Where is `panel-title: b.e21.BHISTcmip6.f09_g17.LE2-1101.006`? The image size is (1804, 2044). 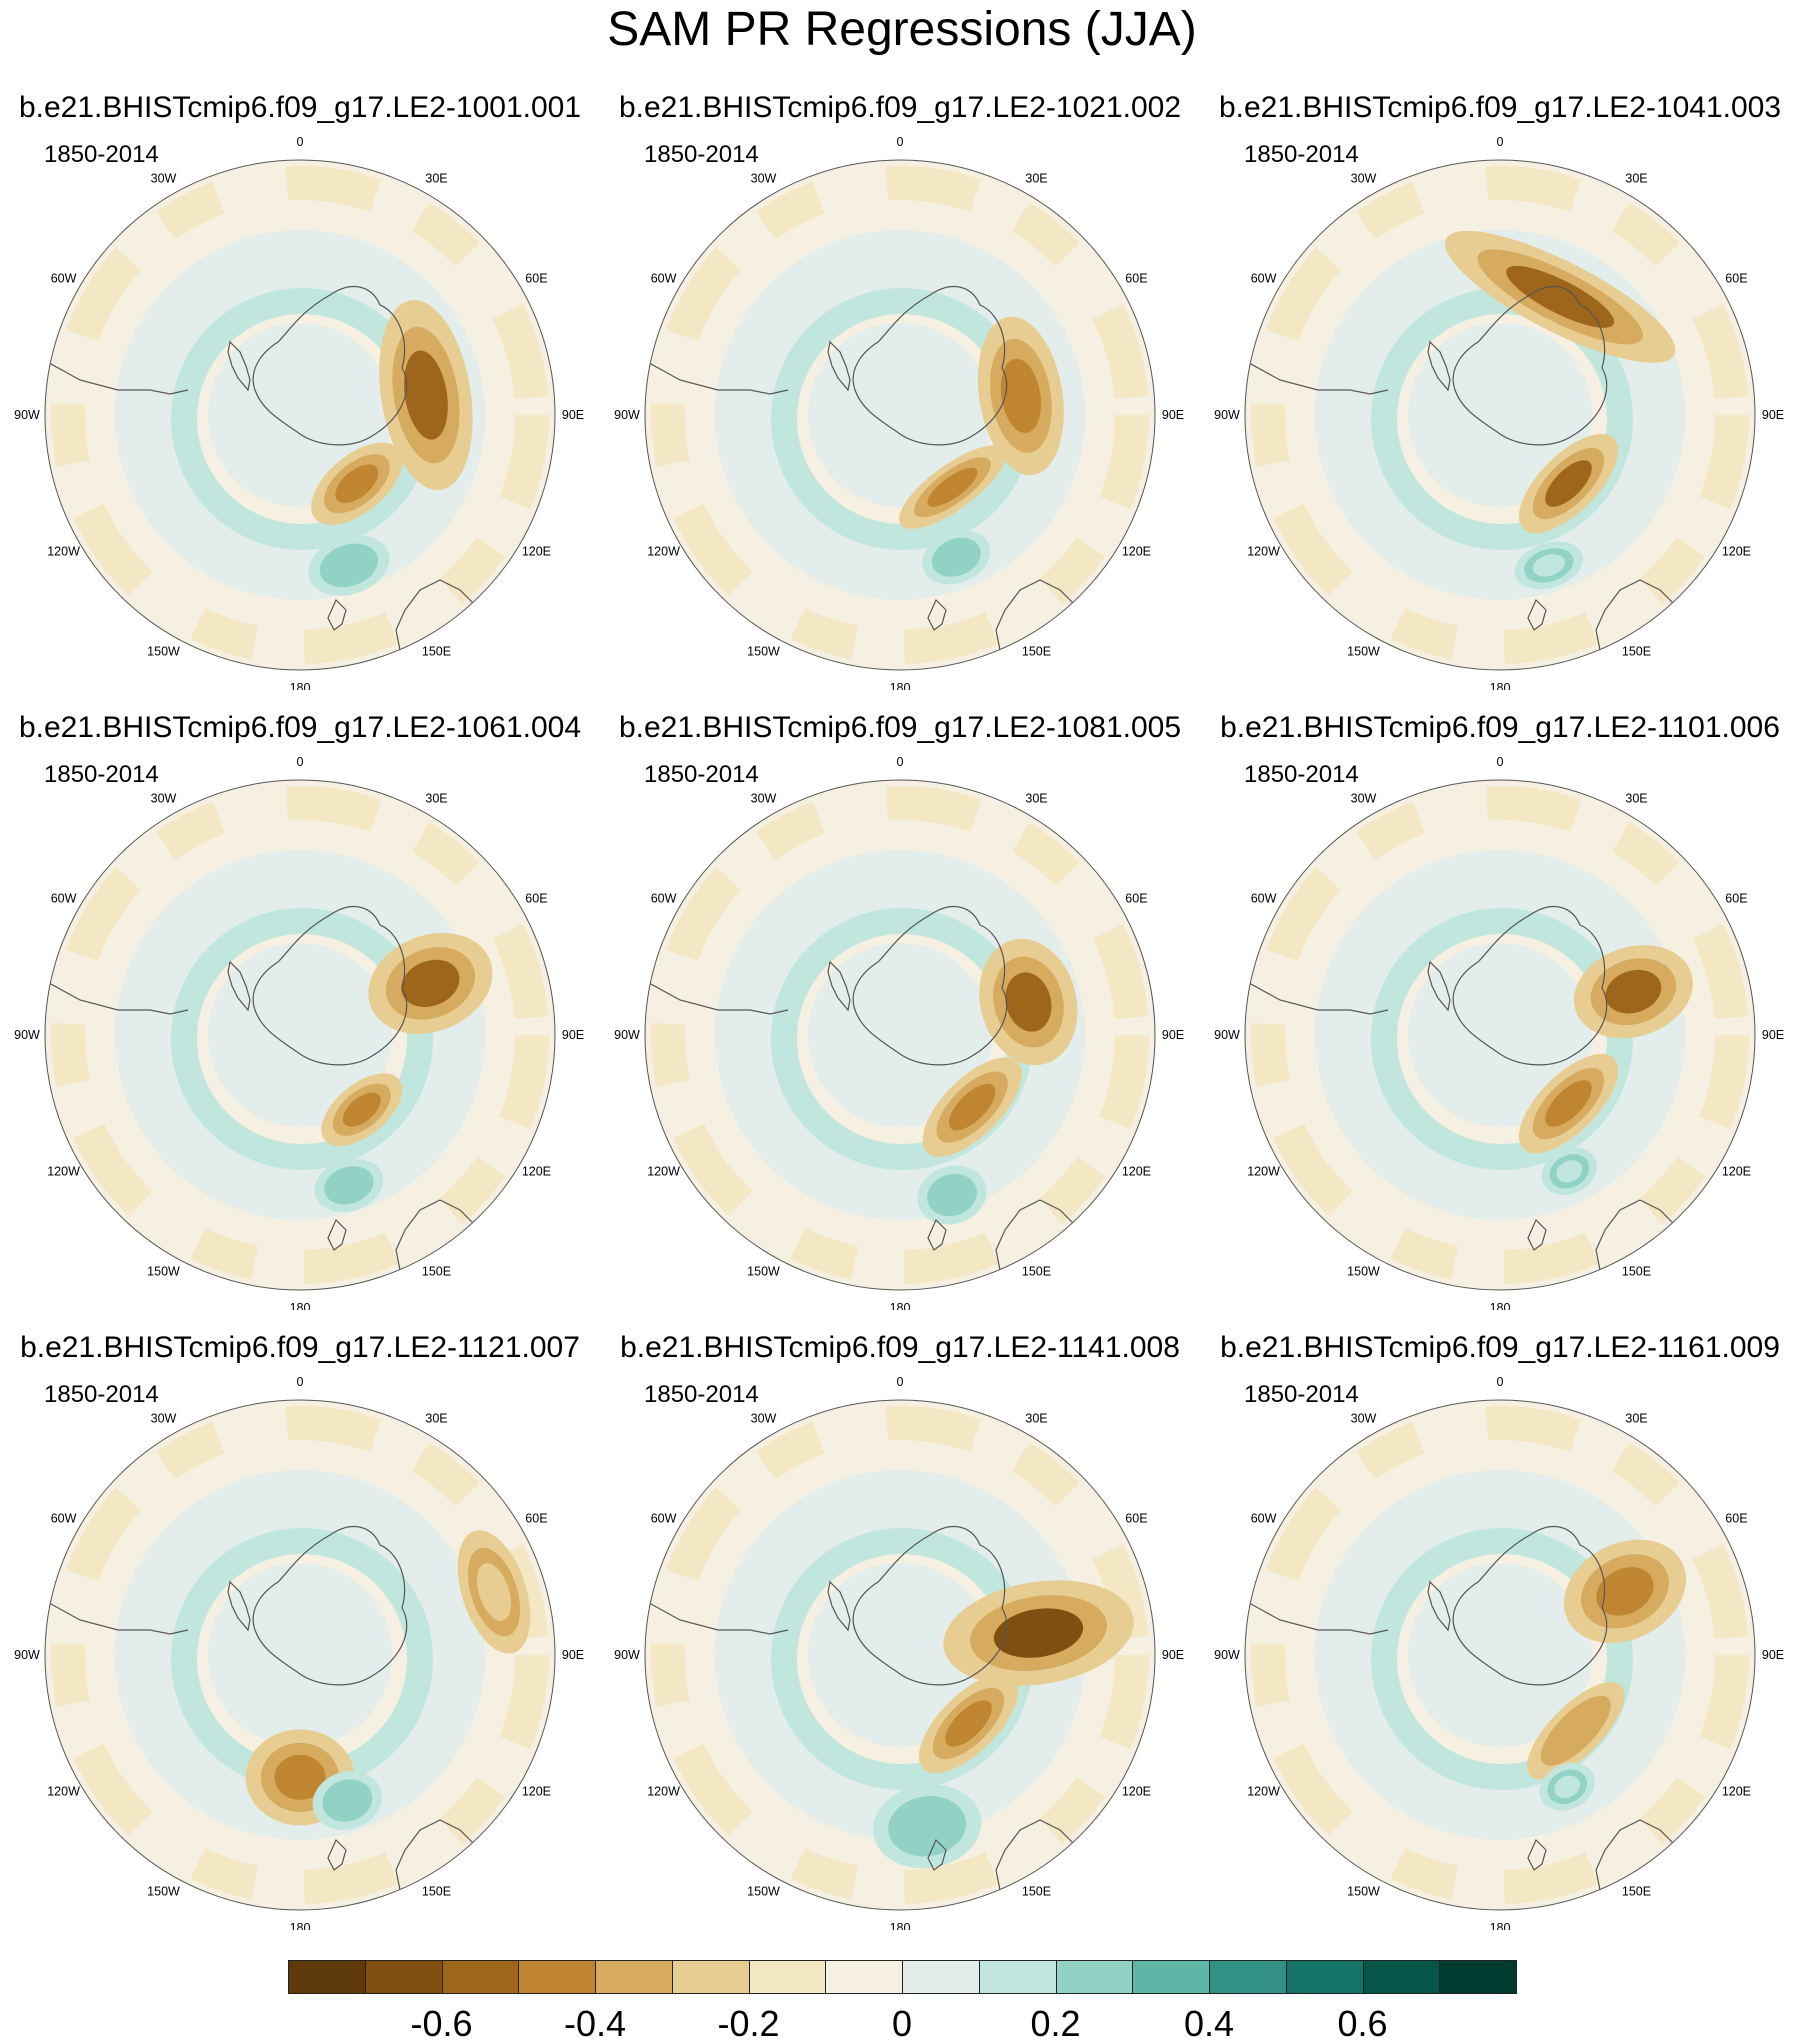
panel-title: b.e21.BHISTcmip6.f09_g17.LE2-1101.006 is located at coordinates (1500, 727).